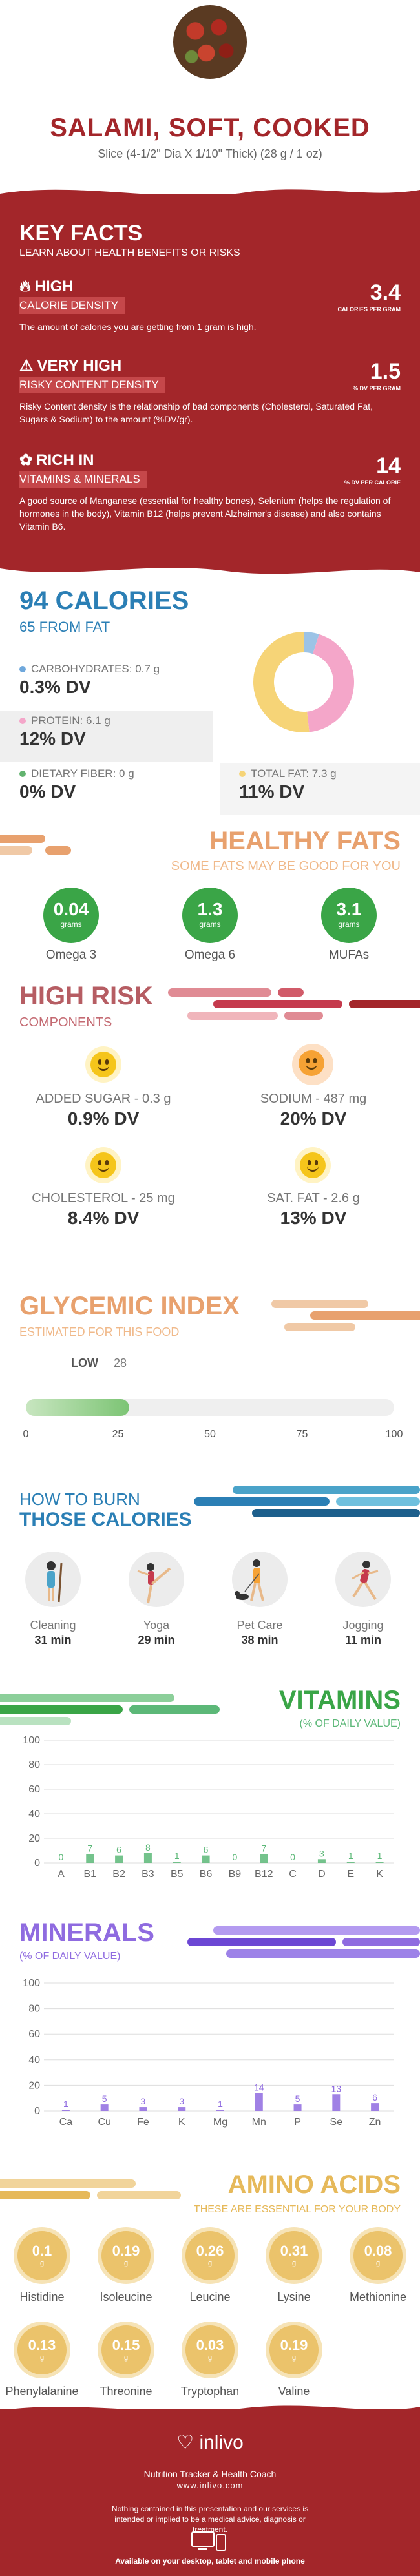 The width and height of the screenshot is (420, 2576). Describe the element at coordinates (42, 2345) in the screenshot. I see `amino-value: 0.13` at that location.